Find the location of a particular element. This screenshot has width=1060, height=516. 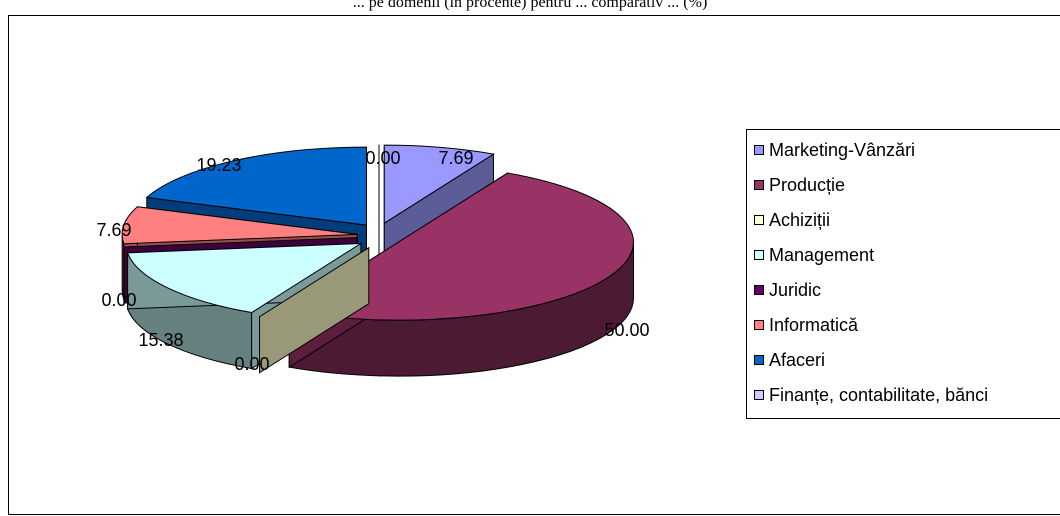

legend-item: Finanțe, contabilitate, bănci is located at coordinates (871, 395).